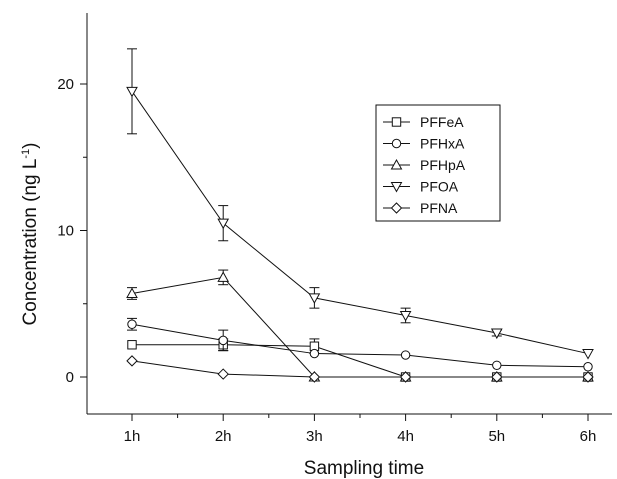 The height and width of the screenshot is (479, 617). I want to click on x-tick-label: 5h, so click(496, 436).